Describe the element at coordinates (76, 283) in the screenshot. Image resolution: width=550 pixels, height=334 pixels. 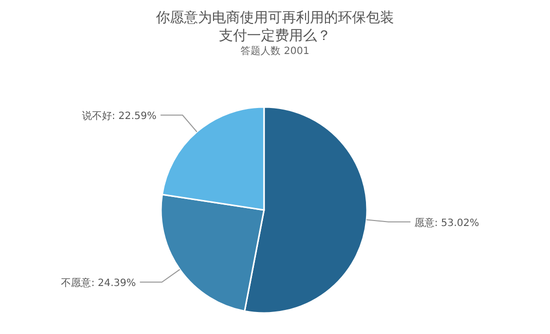
I see `slice-label: 不愿意` at that location.